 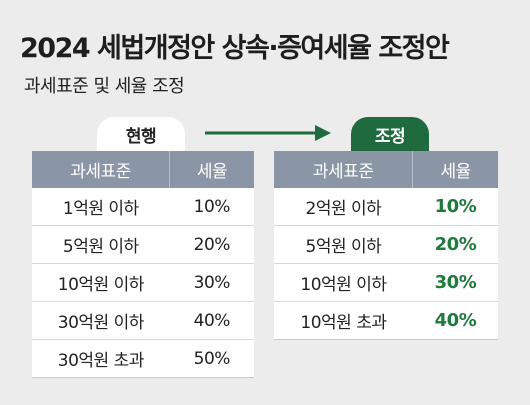 I want to click on table-row: 2억원 이하 10%, so click(x=386, y=207).